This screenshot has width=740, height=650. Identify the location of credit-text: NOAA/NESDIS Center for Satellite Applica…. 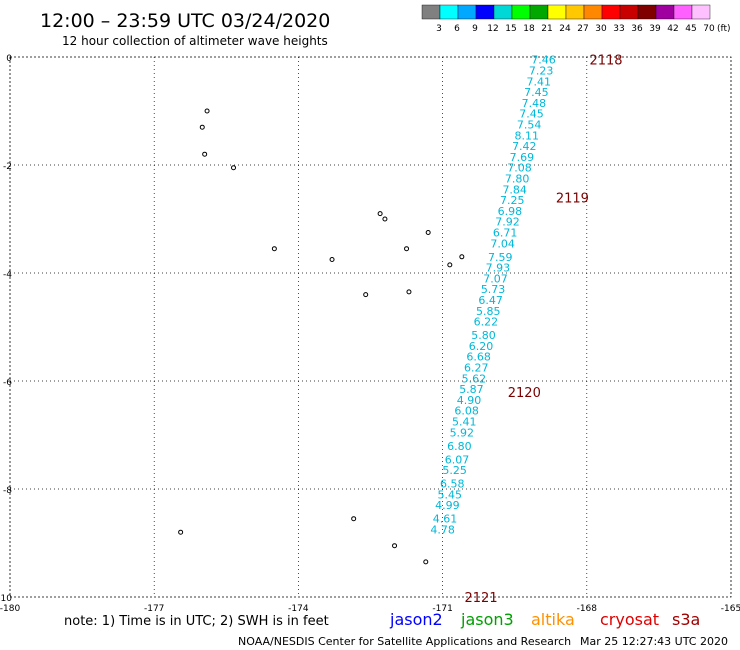
(404, 641).